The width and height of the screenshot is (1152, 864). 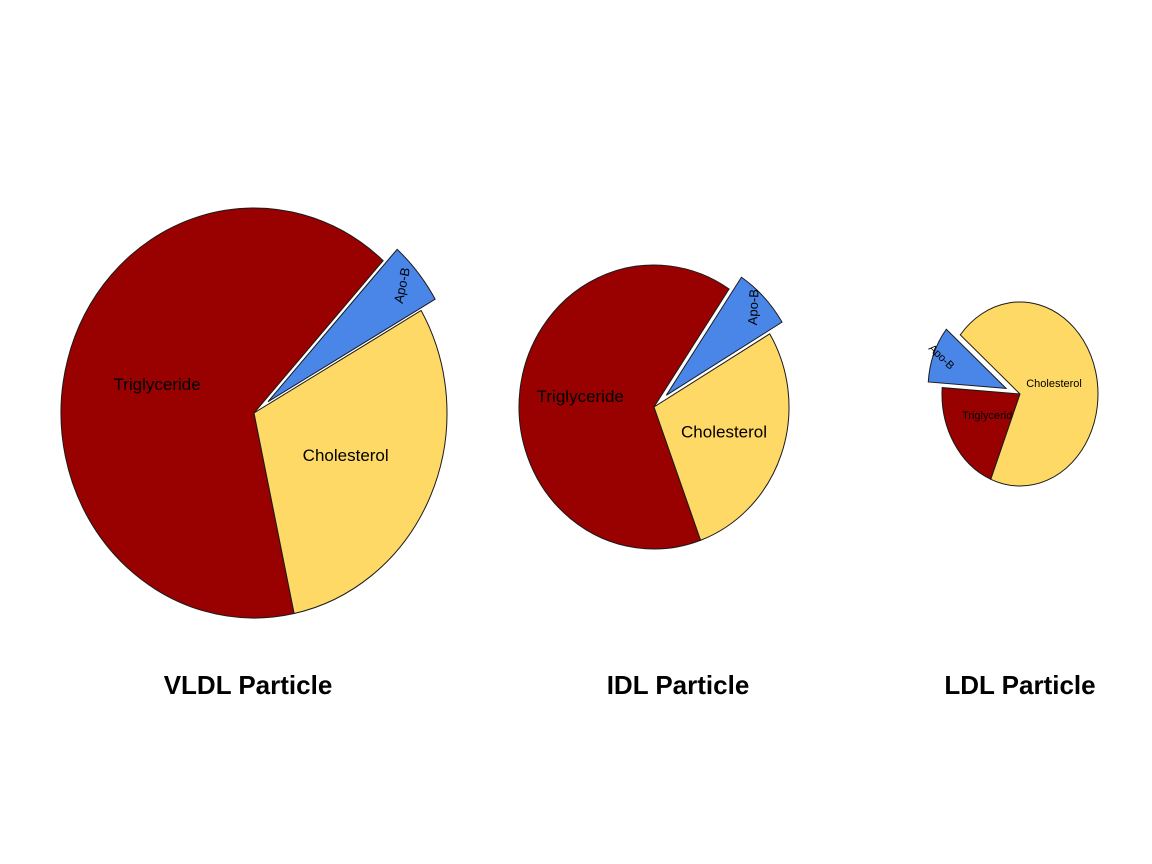 I want to click on idl-chart-title: IDL Particle, so click(x=678, y=685).